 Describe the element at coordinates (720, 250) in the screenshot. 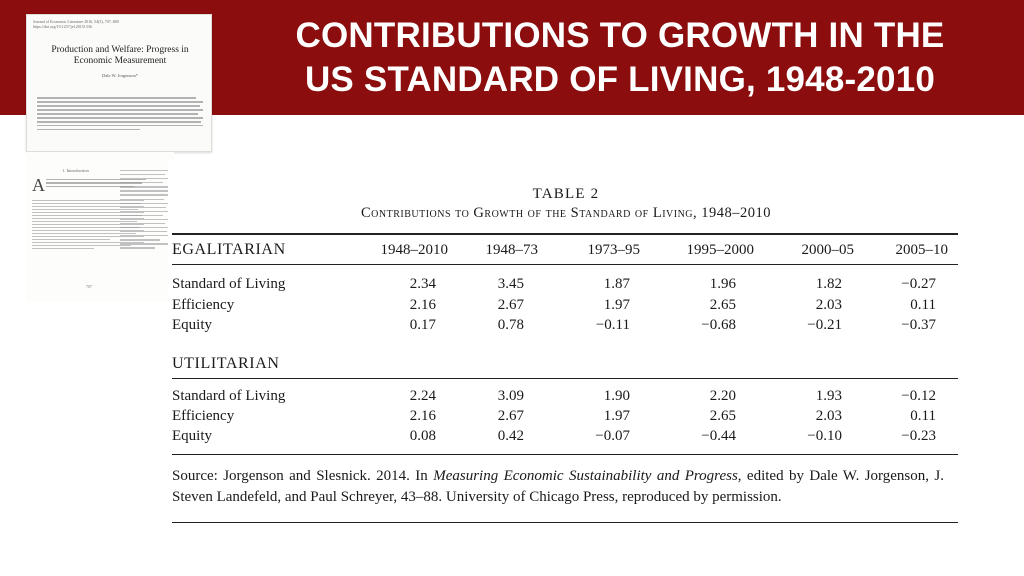

I see `column-header: 1995–2000` at that location.